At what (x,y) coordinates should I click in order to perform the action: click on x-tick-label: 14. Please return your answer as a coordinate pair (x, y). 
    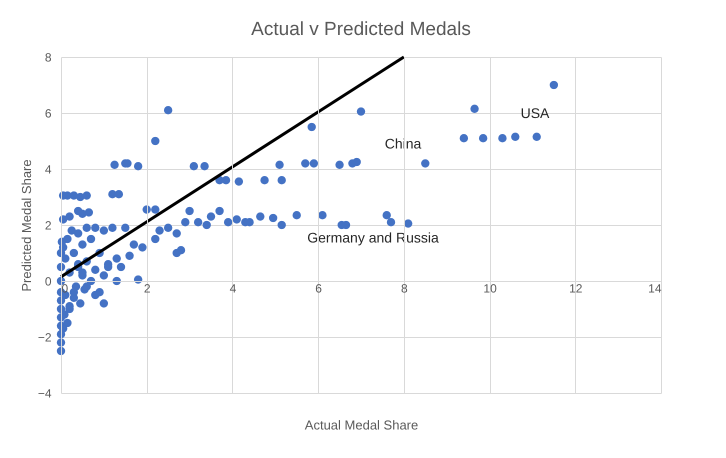
    Looking at the image, I should click on (655, 289).